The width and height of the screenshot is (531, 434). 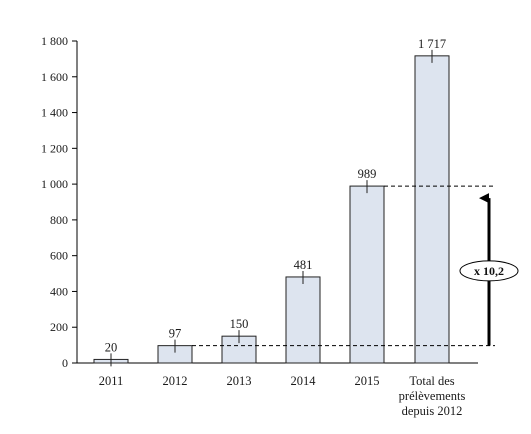 What do you see at coordinates (304, 381) in the screenshot?
I see `x-tick-label: 2014` at bounding box center [304, 381].